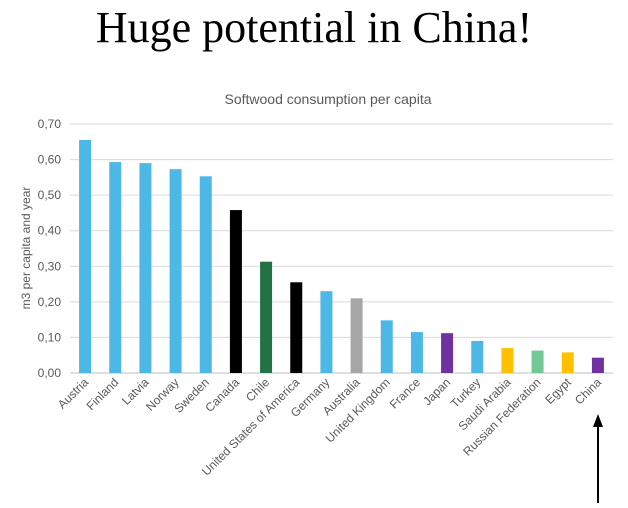  I want to click on slide-title: Huge potential in China!, so click(314, 27).